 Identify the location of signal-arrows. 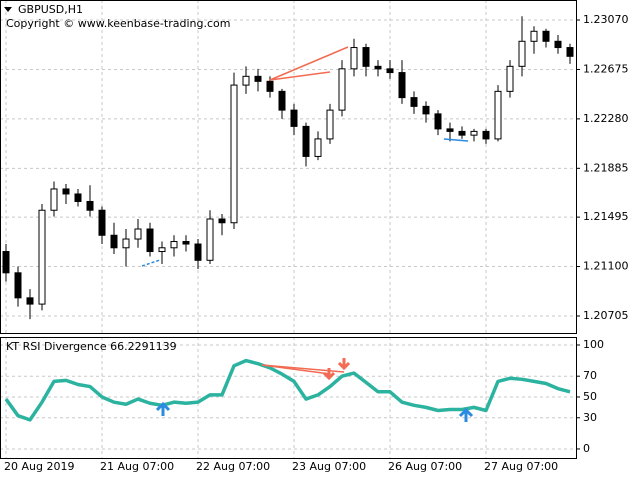
(314, 390).